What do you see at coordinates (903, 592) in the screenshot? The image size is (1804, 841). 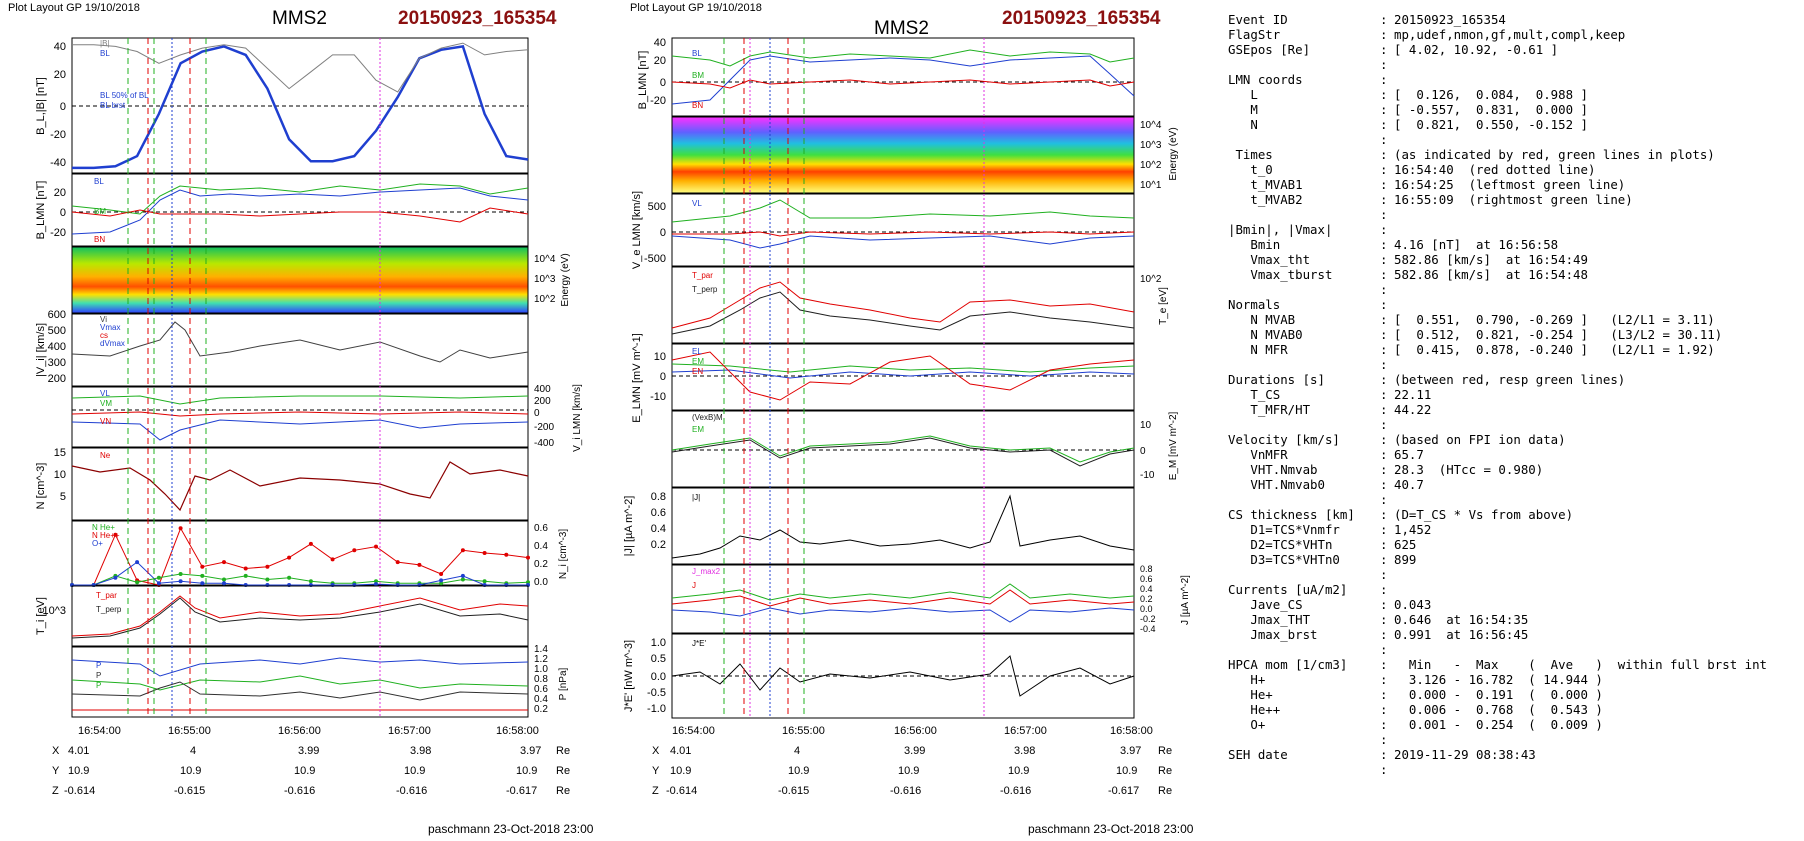 I see `mid-jcomp-green-line` at bounding box center [903, 592].